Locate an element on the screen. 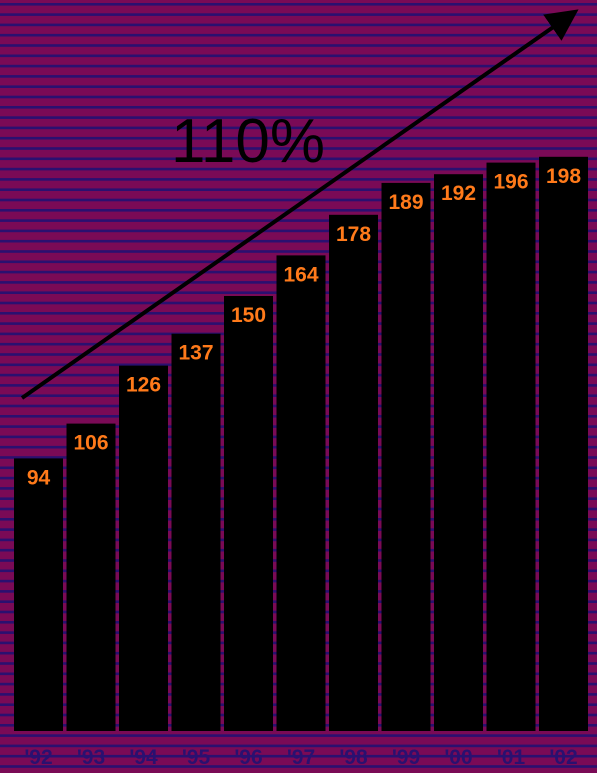  value-label: 137 is located at coordinates (195, 353).